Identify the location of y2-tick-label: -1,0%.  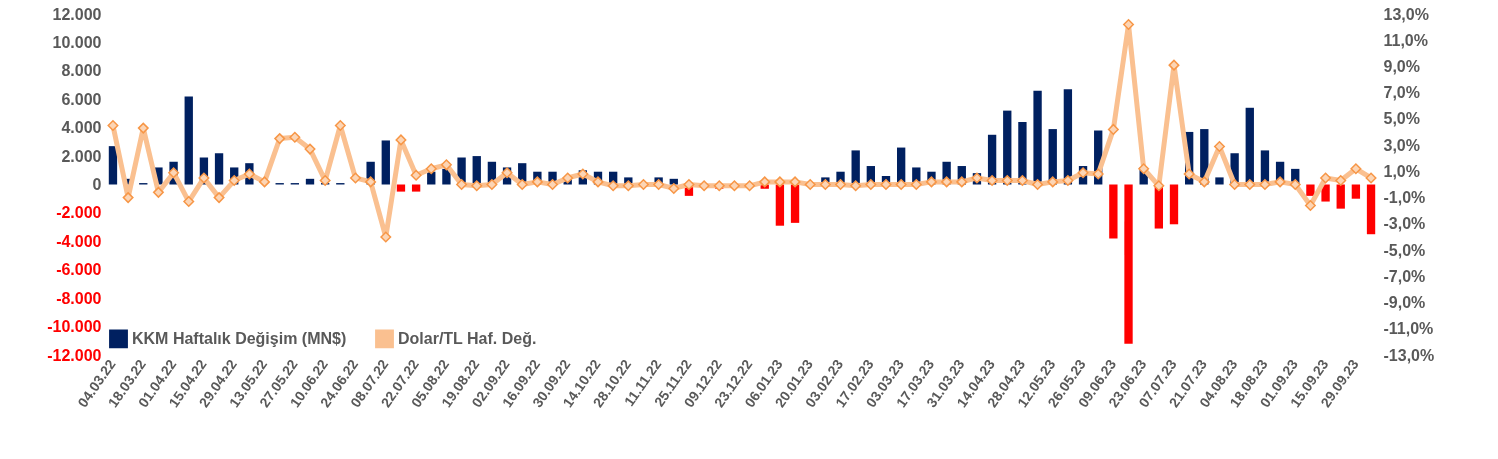
(1404, 198).